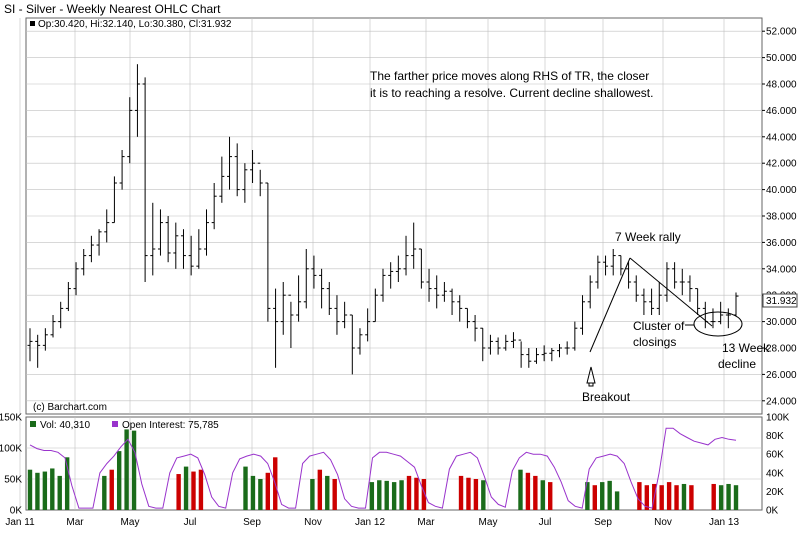 This screenshot has width=800, height=544. Describe the element at coordinates (115, 424) in the screenshot. I see `open-interest-legend-swatch` at that location.